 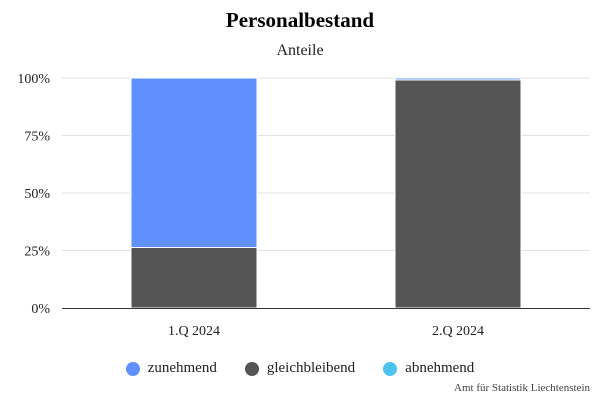 I want to click on chart-subtitle: Anteile, so click(x=300, y=50).